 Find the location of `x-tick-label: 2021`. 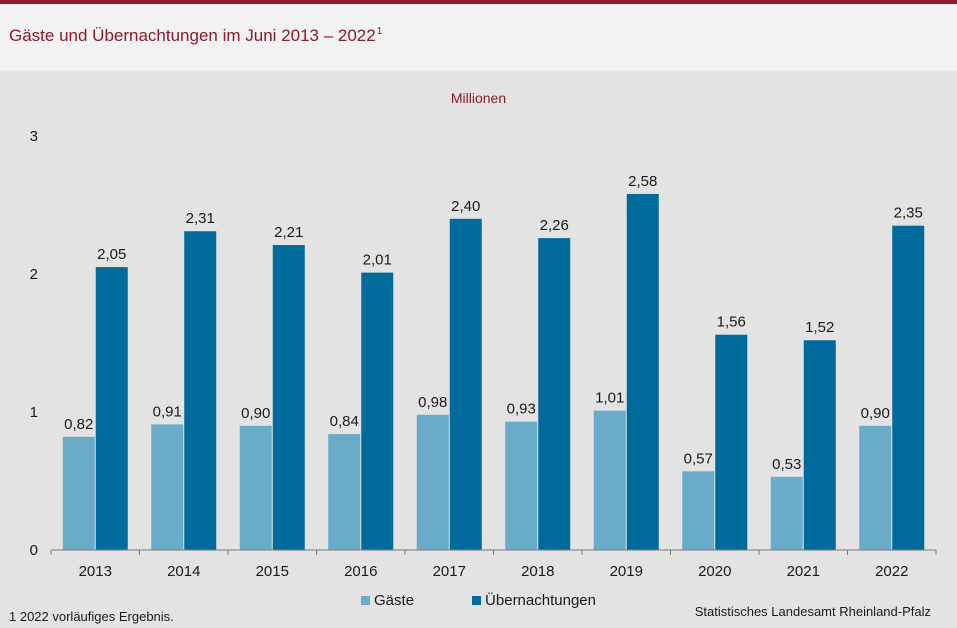

x-tick-label: 2021 is located at coordinates (803, 571).